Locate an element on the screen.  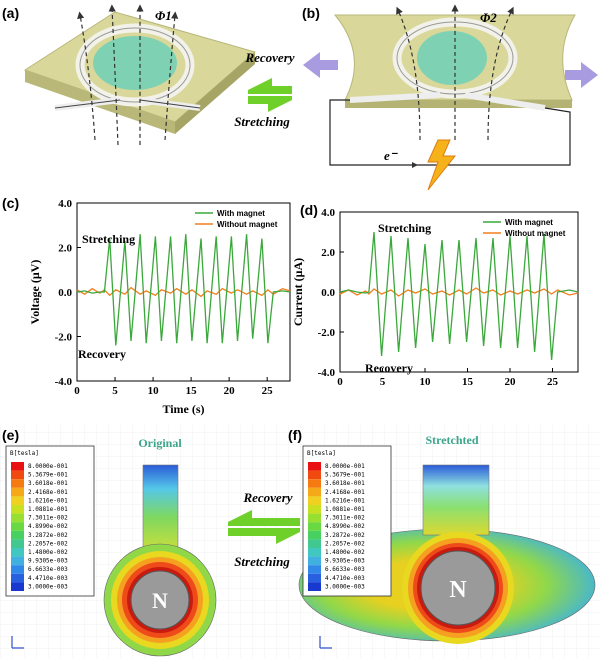
axis-icon is located at coordinates (17, 642).